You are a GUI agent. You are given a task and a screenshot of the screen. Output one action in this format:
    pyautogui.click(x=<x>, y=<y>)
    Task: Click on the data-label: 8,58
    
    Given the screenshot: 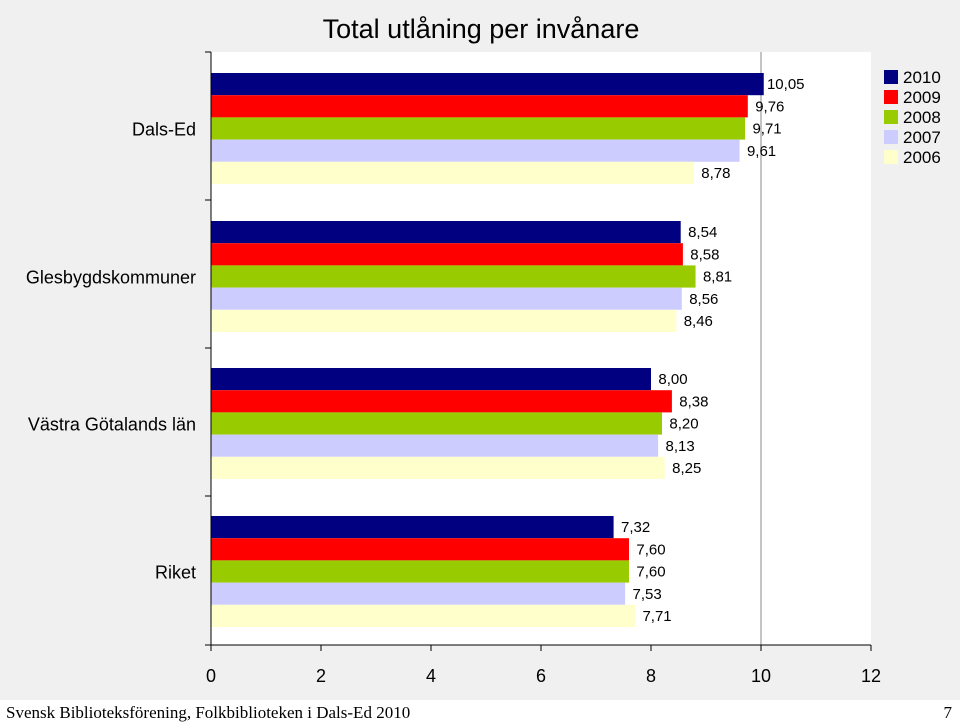 What is the action you would take?
    pyautogui.click(x=704, y=254)
    